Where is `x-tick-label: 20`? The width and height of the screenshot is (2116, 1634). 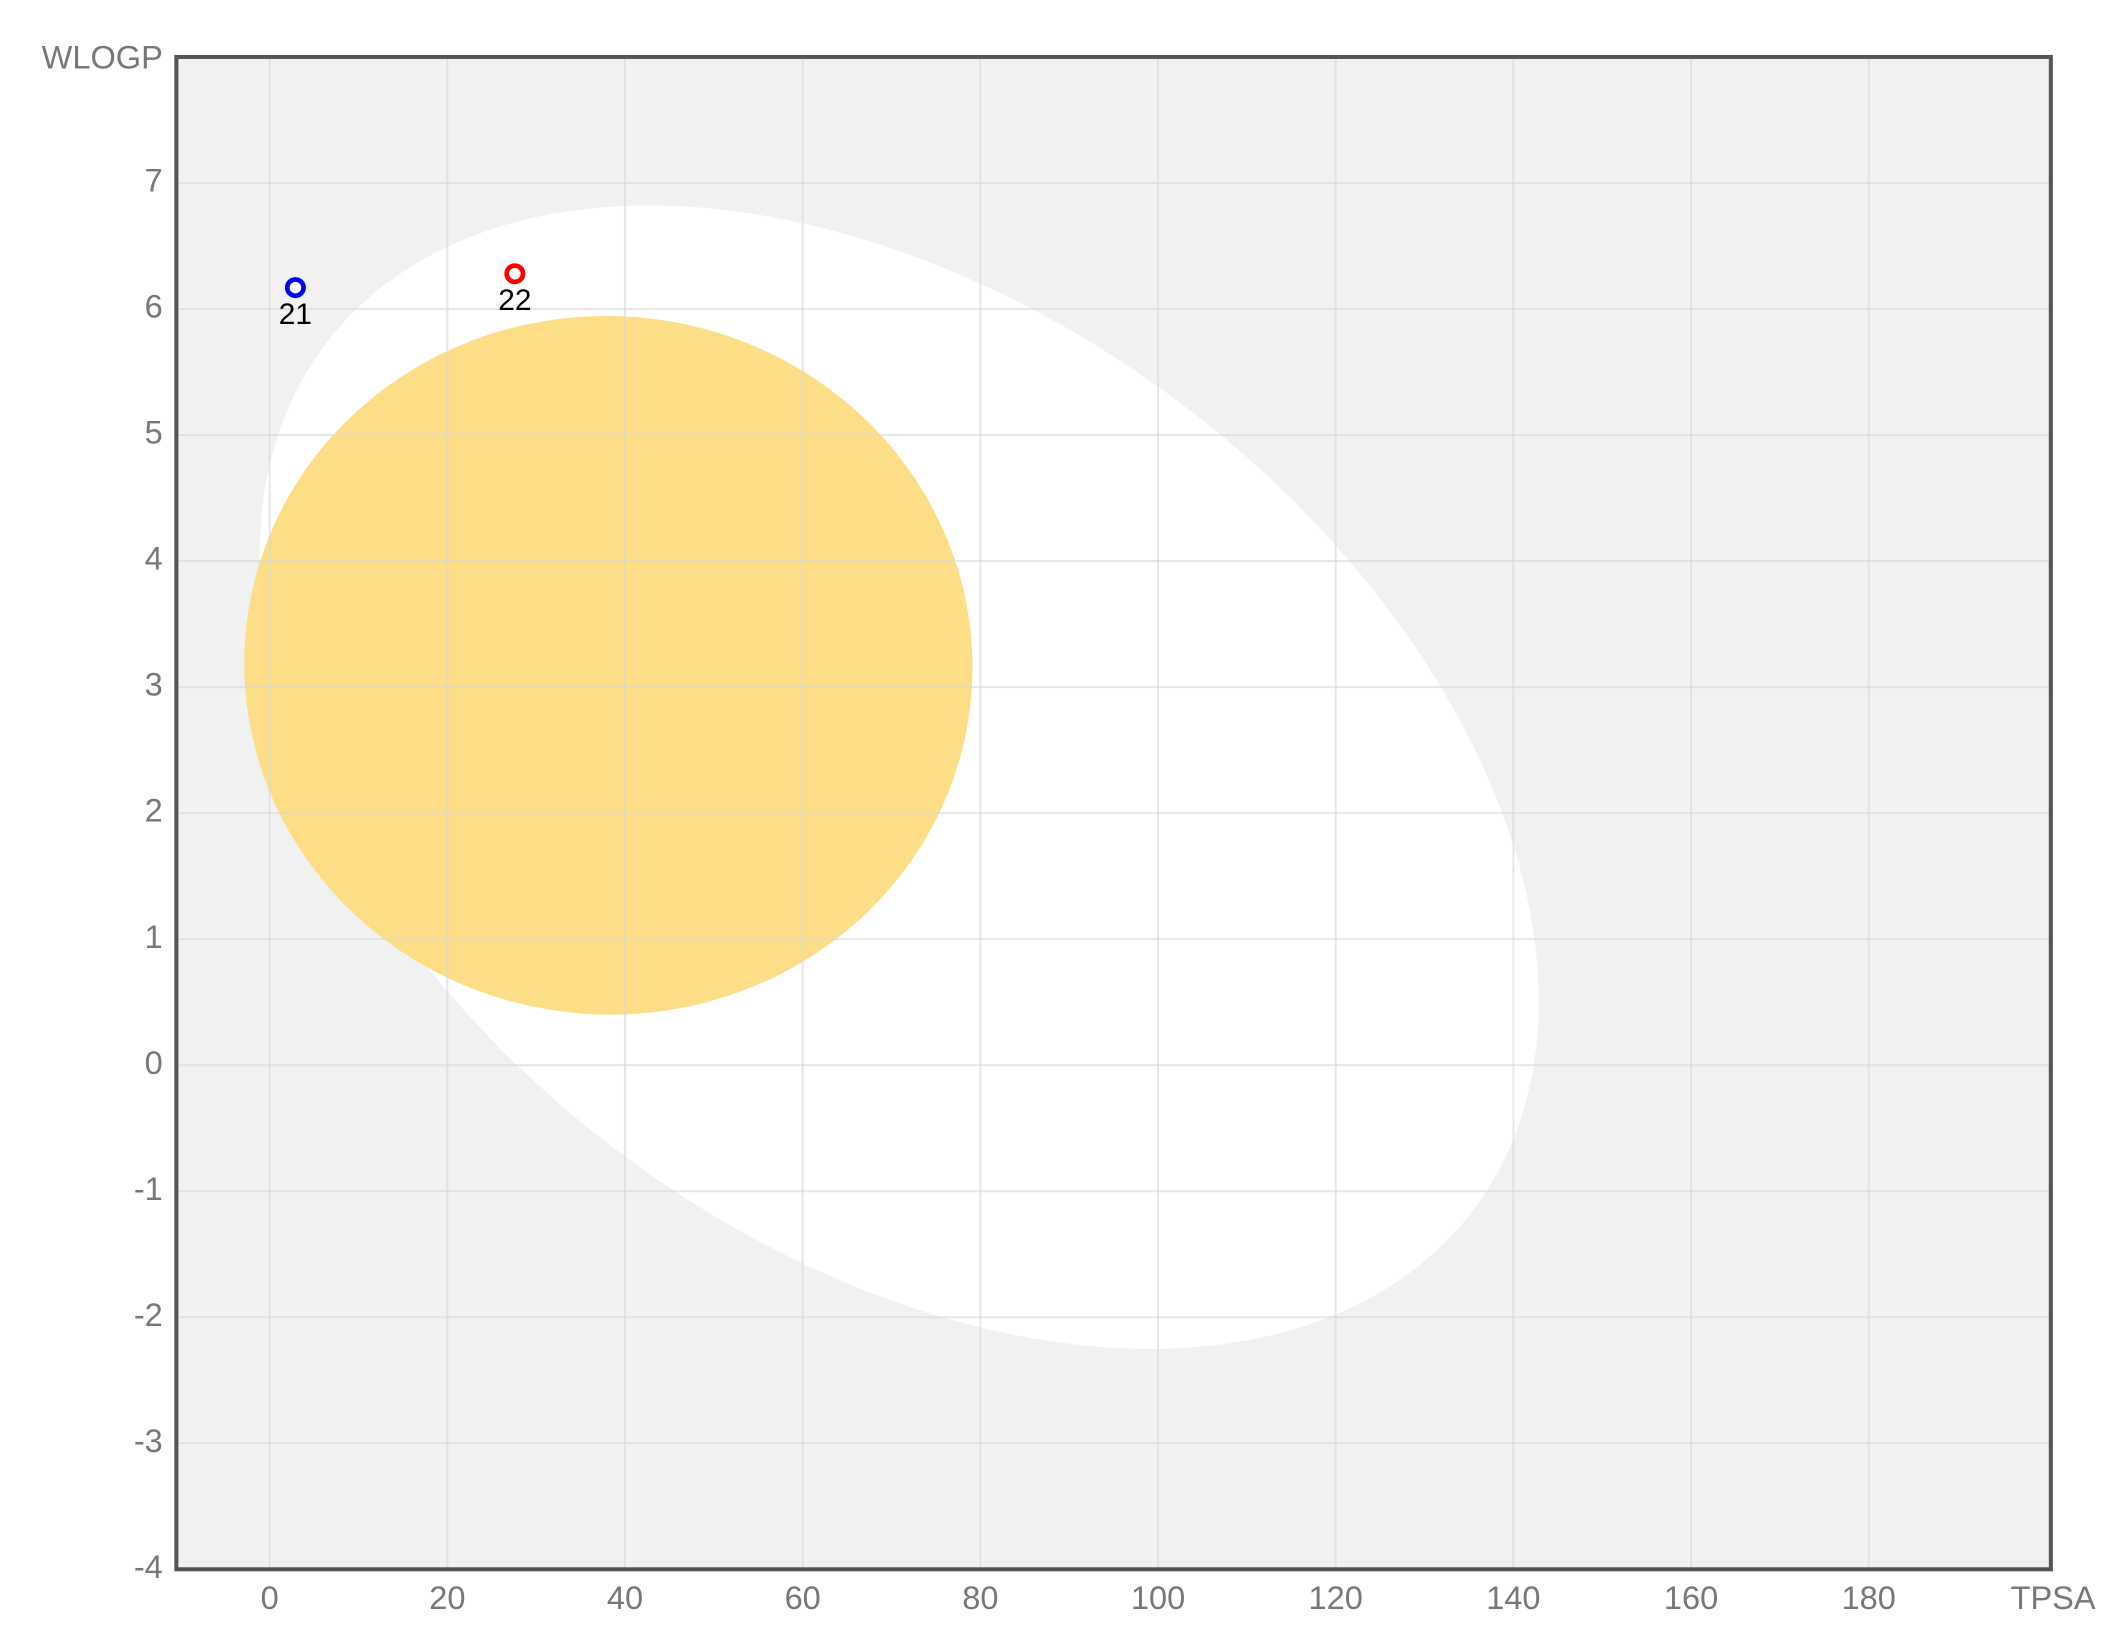
x-tick-label: 20 is located at coordinates (447, 1598).